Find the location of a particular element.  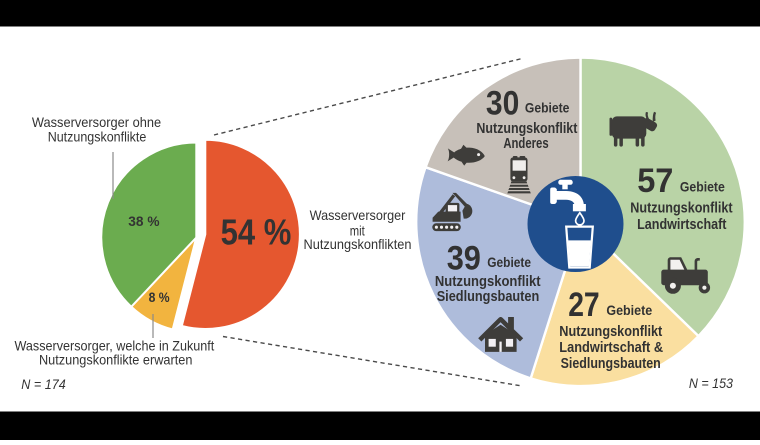

svg-text: Nutzungskonflikte is located at coordinates (97, 137).